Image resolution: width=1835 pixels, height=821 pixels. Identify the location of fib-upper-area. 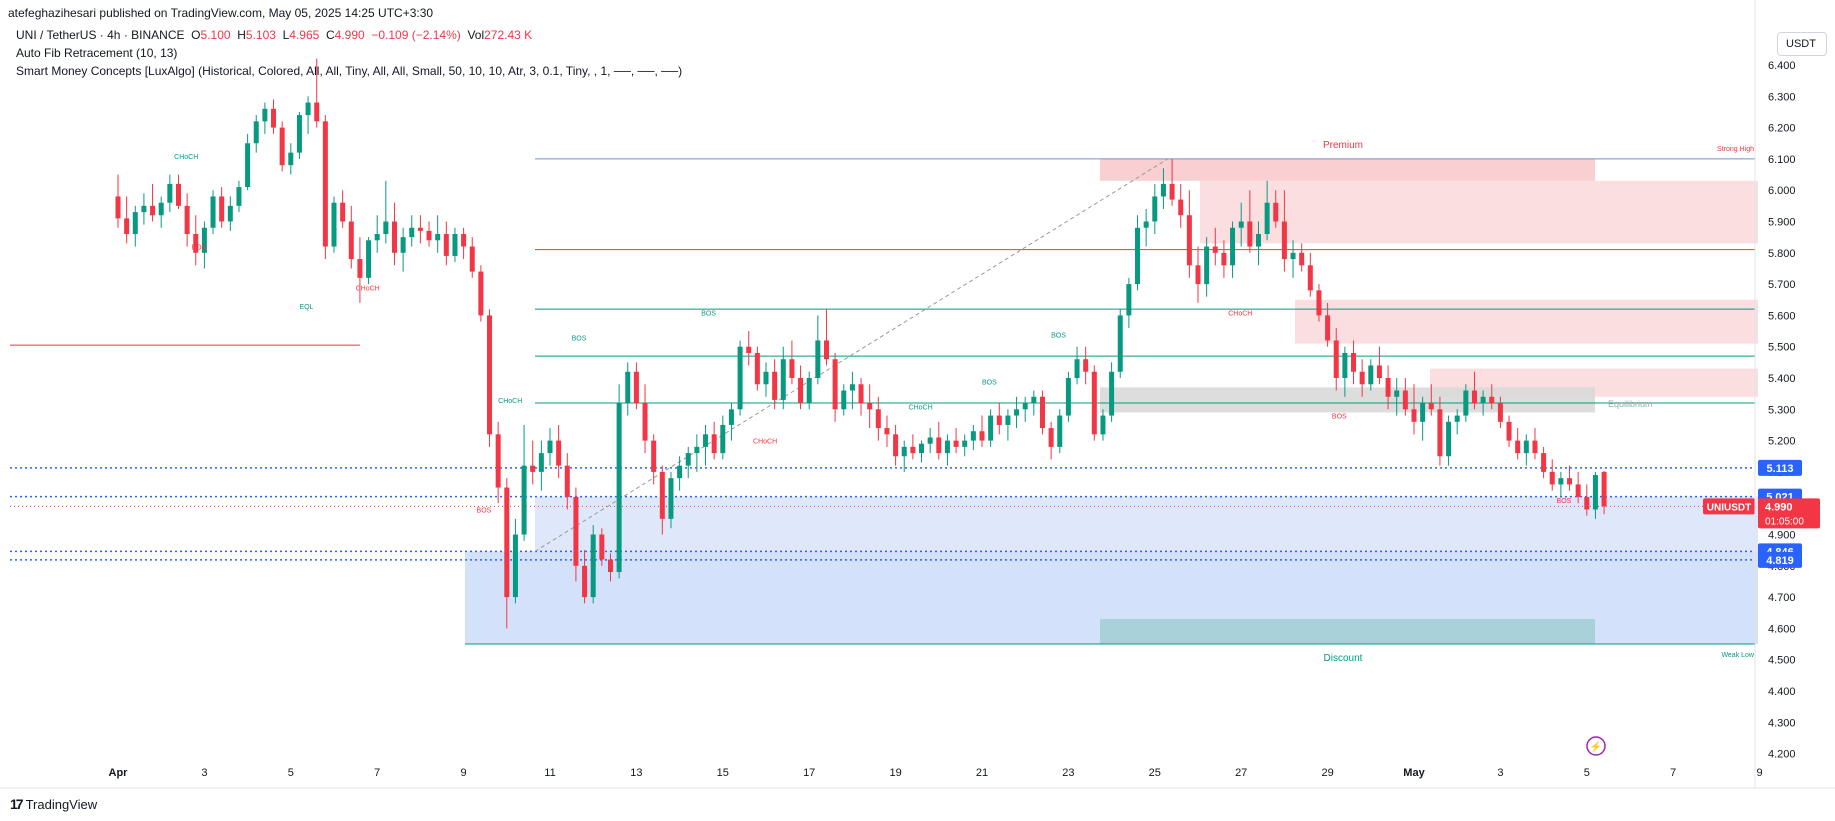
(1146, 524).